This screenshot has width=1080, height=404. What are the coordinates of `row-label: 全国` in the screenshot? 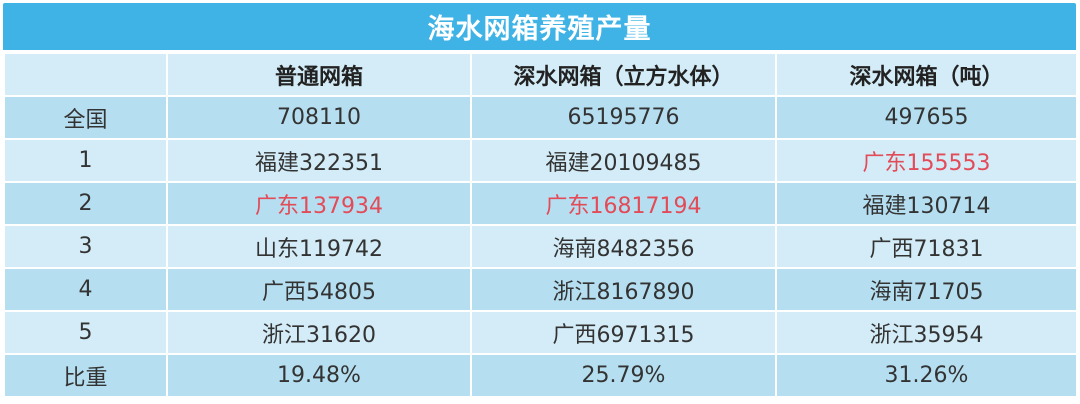 It's located at (85, 117).